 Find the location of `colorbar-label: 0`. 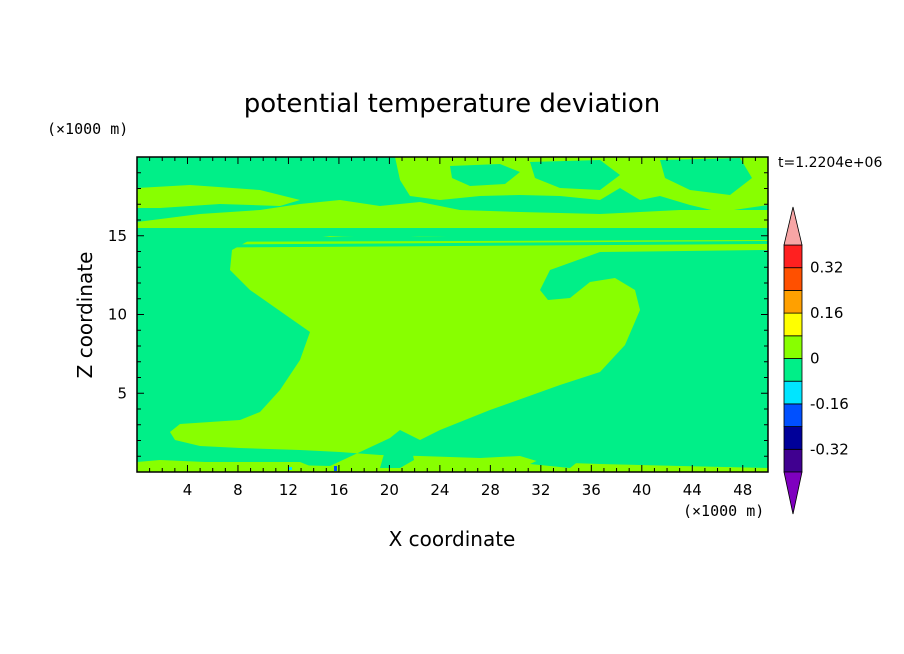

colorbar-label: 0 is located at coordinates (815, 359).